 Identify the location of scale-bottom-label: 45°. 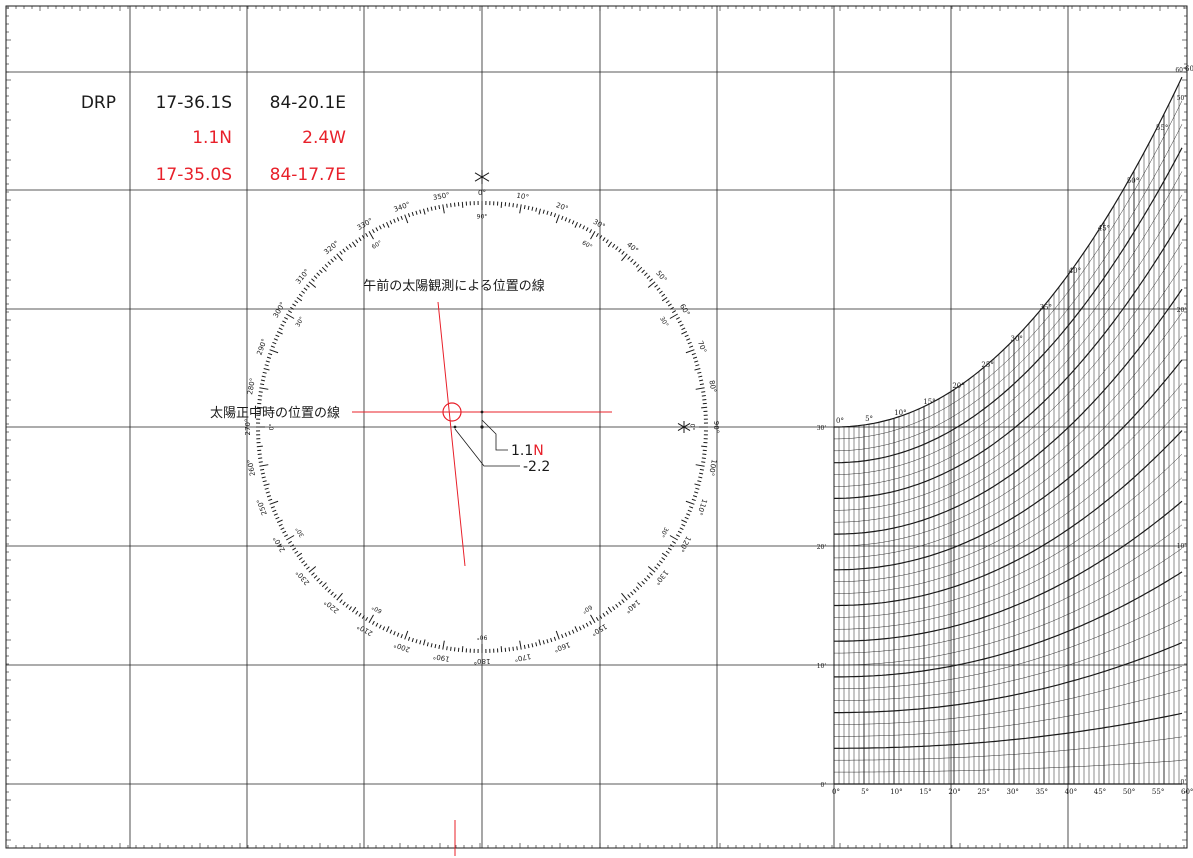
(1100, 792).